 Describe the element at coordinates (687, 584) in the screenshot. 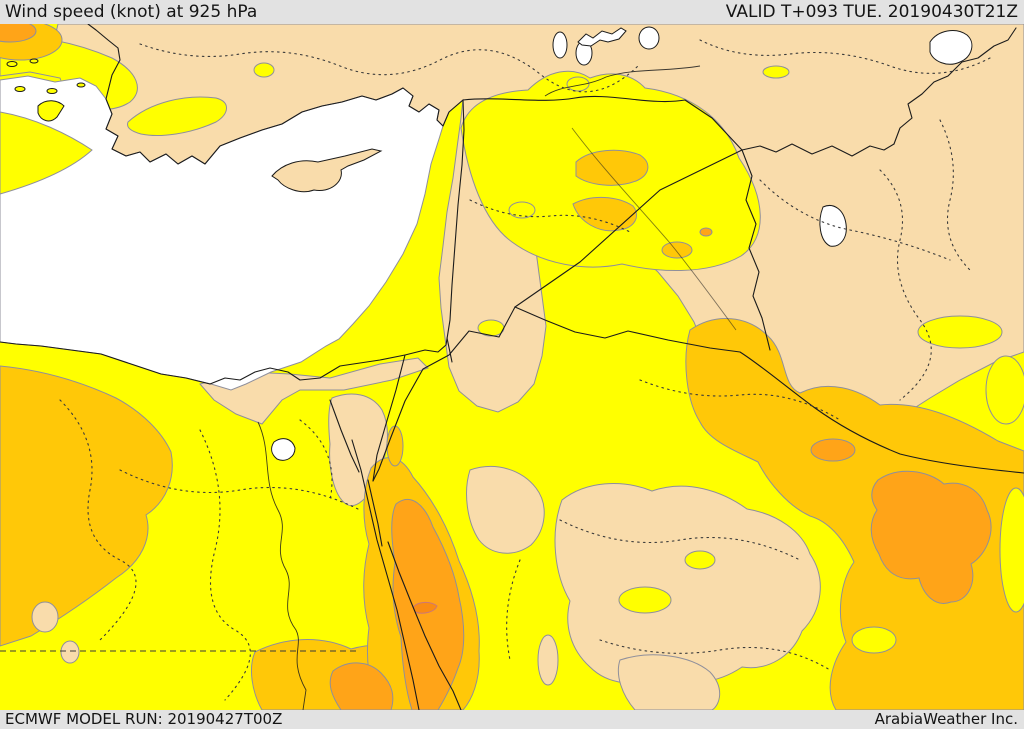

I see `saudi-tan-region` at that location.